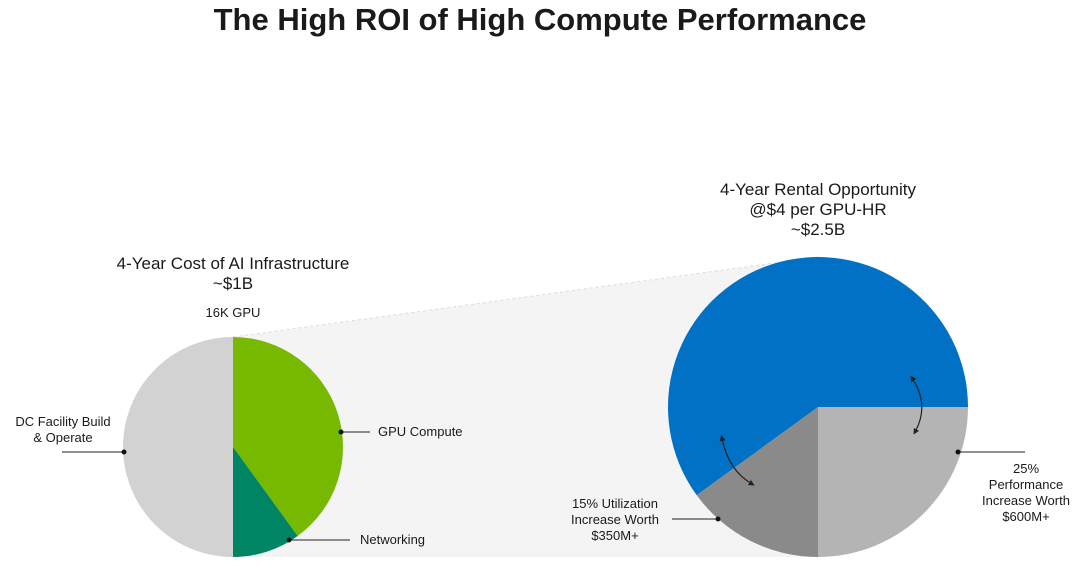  Describe the element at coordinates (818, 209) in the screenshot. I see `pie-subtitle: @$4 per GPU-HR` at that location.